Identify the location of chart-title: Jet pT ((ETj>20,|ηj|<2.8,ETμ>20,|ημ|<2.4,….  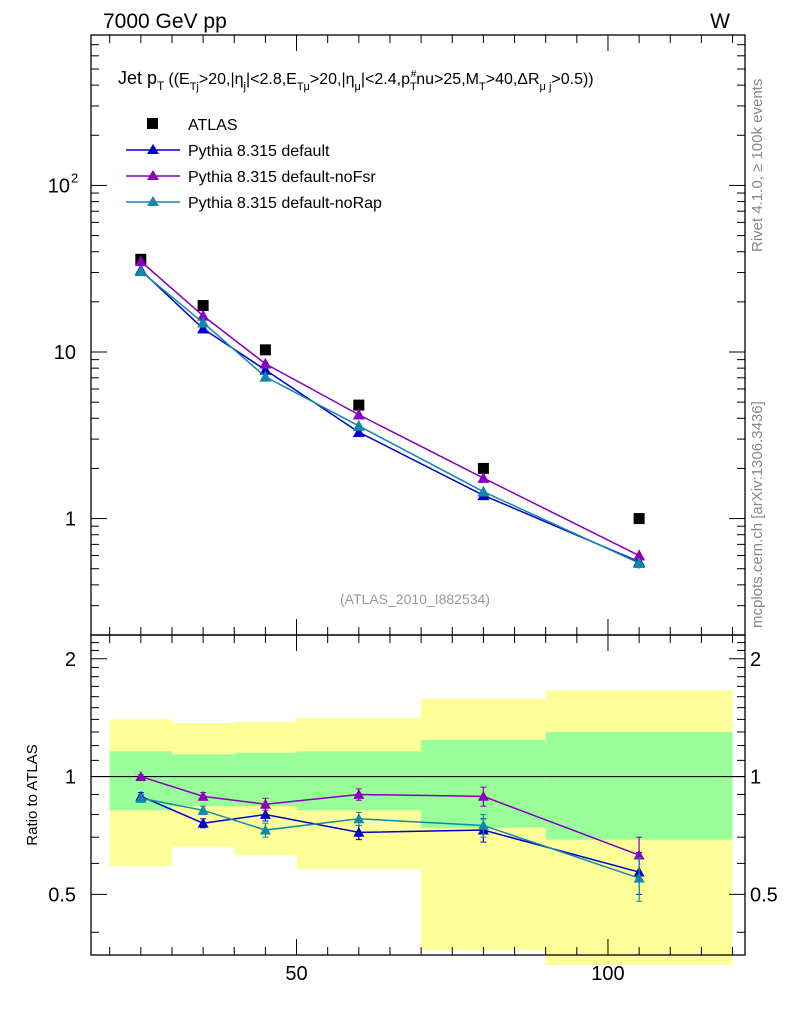
(356, 80).